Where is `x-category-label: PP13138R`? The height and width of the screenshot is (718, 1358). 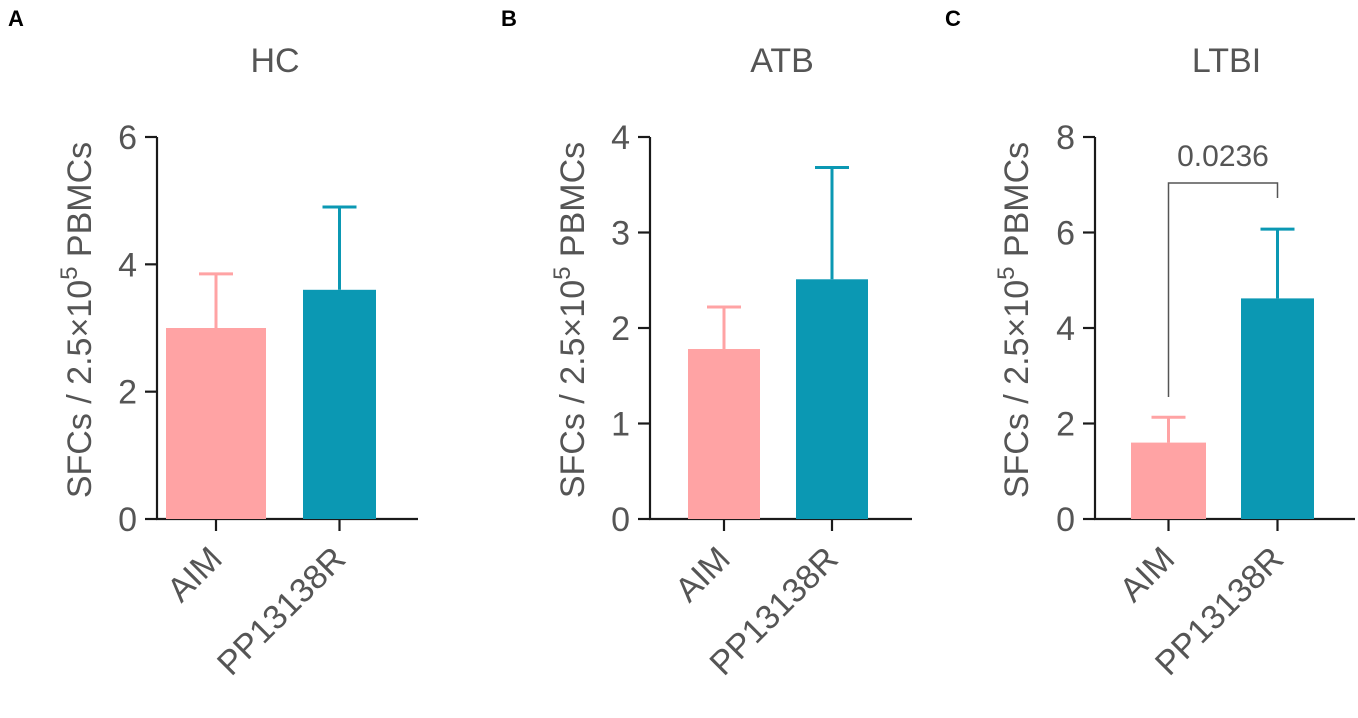
x-category-label: PP13138R is located at coordinates (281, 611).